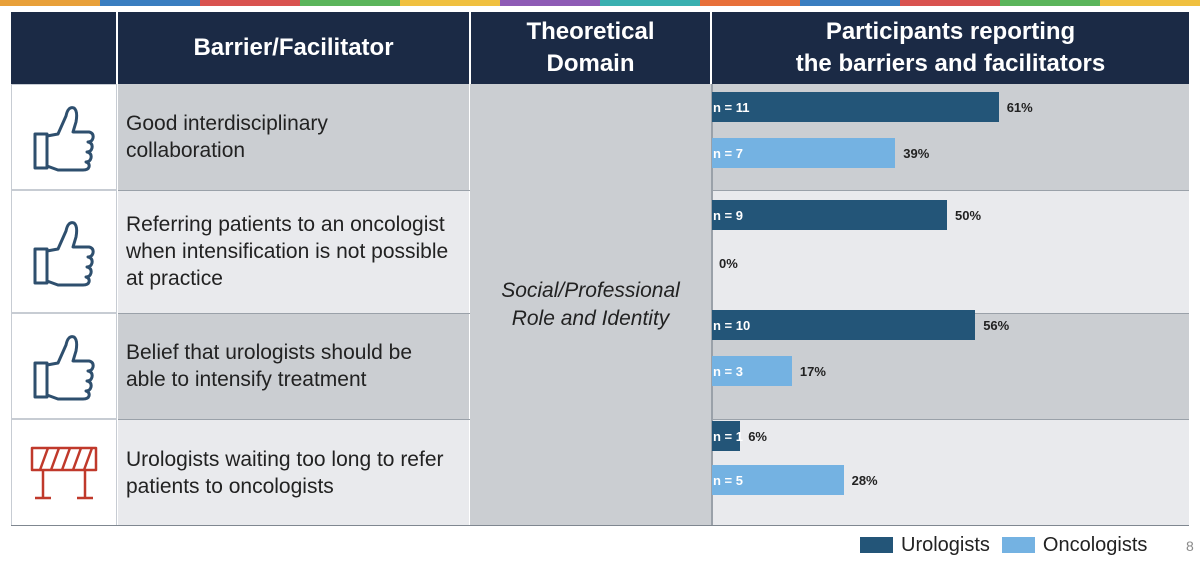 Image resolution: width=1200 pixels, height=567 pixels. What do you see at coordinates (829, 215) in the screenshot?
I see `bar-urologists-2: n = 9` at bounding box center [829, 215].